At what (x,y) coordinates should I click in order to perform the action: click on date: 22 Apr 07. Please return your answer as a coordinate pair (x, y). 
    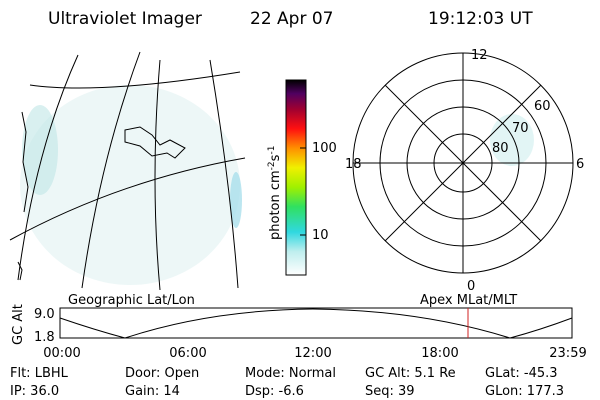
    Looking at the image, I should click on (291, 19).